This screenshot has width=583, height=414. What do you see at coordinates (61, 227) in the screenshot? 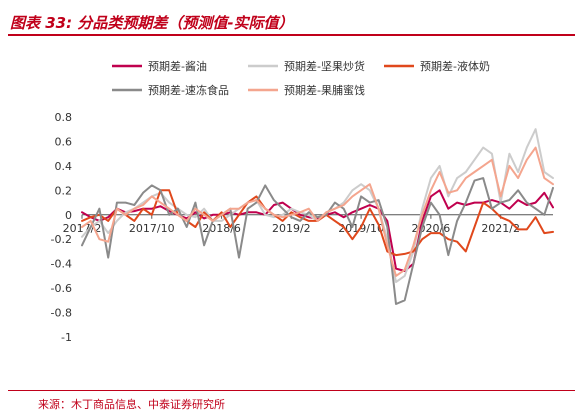
I see `y-axis: -1 -0.8 -0.6 -0.4 -0.2 0 0.2 0.4 0.6 0.8` at bounding box center [61, 227].